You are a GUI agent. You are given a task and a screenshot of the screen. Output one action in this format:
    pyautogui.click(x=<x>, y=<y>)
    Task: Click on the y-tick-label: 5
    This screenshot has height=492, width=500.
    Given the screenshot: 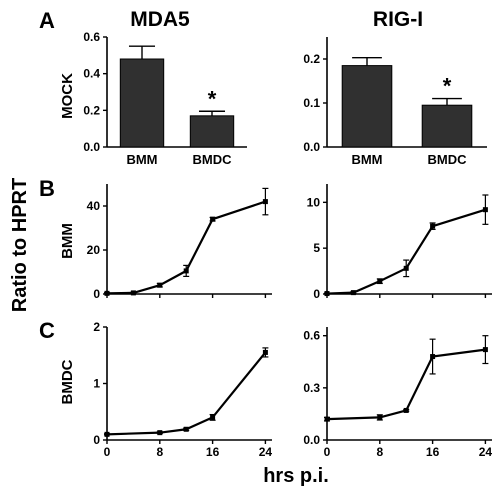 What is the action you would take?
    pyautogui.click(x=316, y=248)
    